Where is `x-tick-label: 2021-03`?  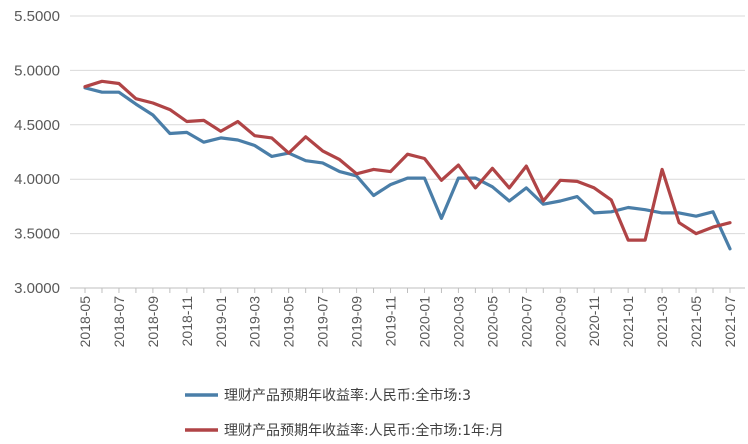
x-tick-label: 2021-03 is located at coordinates (662, 322).